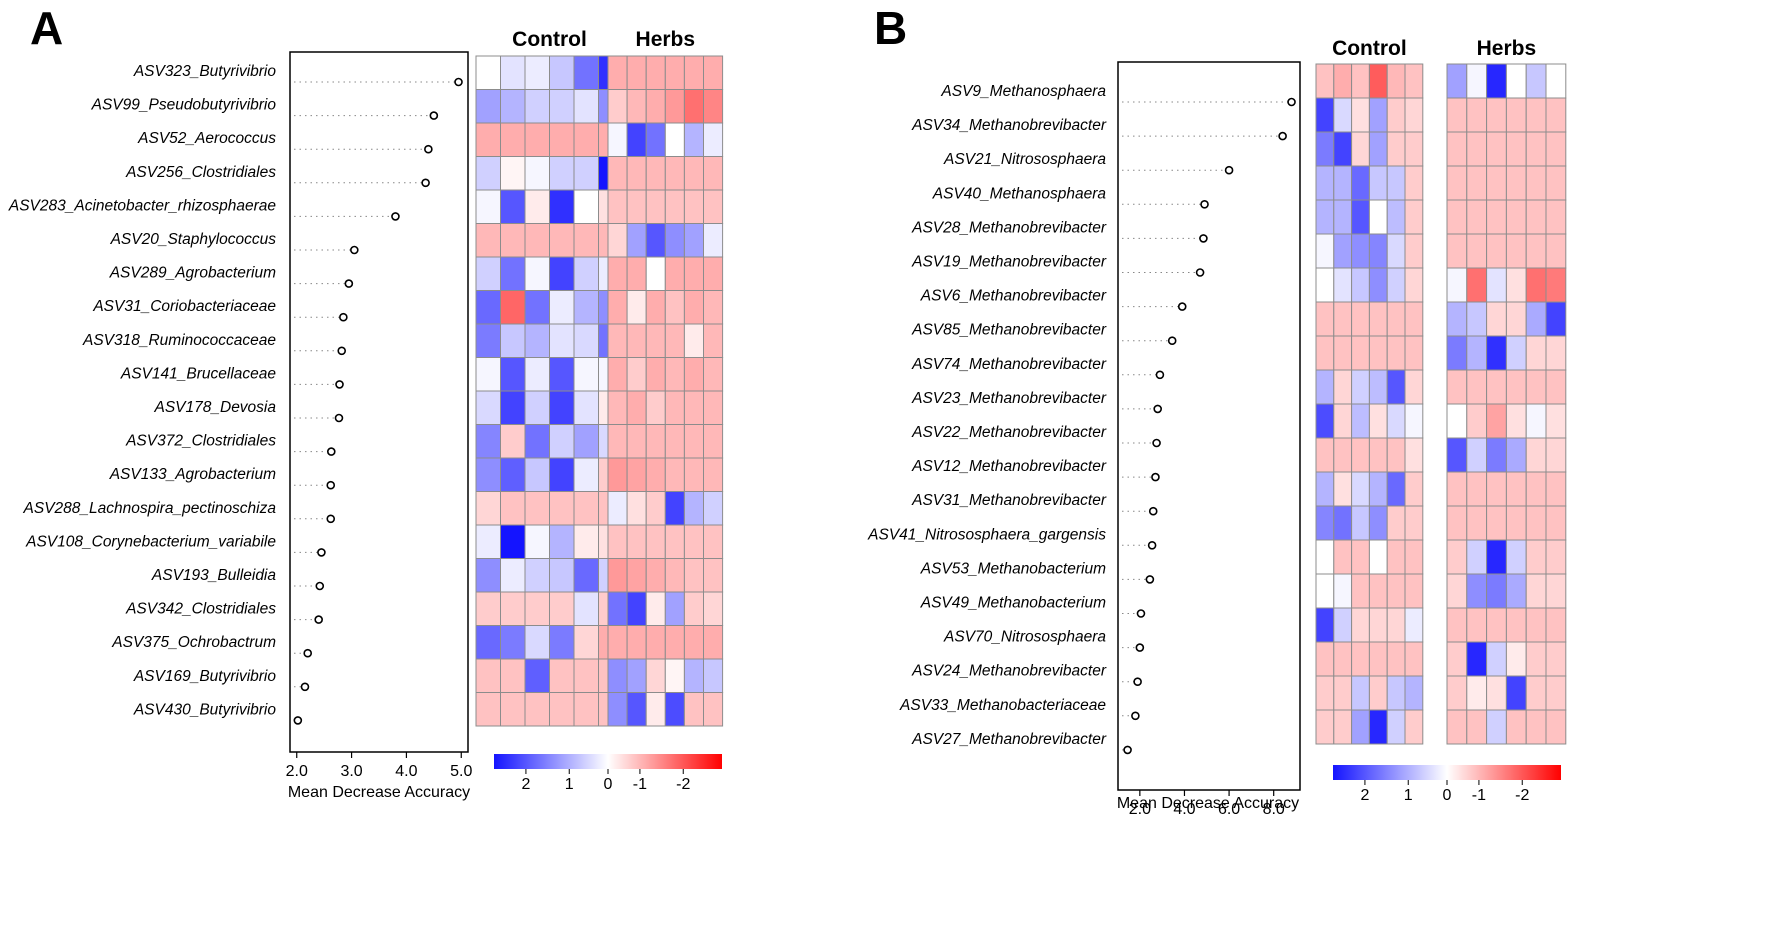 This screenshot has width=1784, height=932. I want to click on feature-label: ASV19_Methanobrevibacter, so click(1009, 262).